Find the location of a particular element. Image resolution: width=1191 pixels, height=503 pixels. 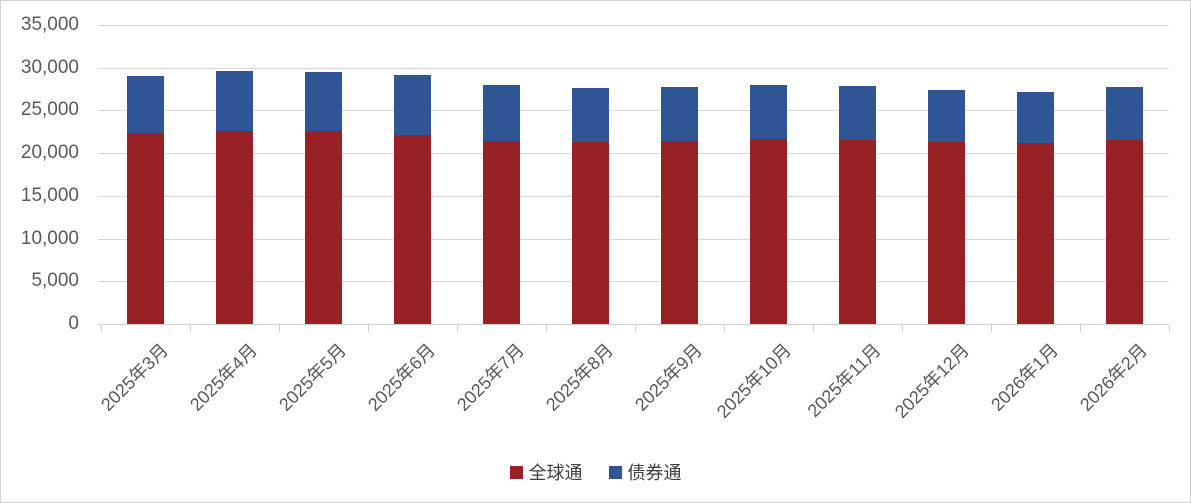

stacked-bar-2025年10月 is located at coordinates (768, 204).